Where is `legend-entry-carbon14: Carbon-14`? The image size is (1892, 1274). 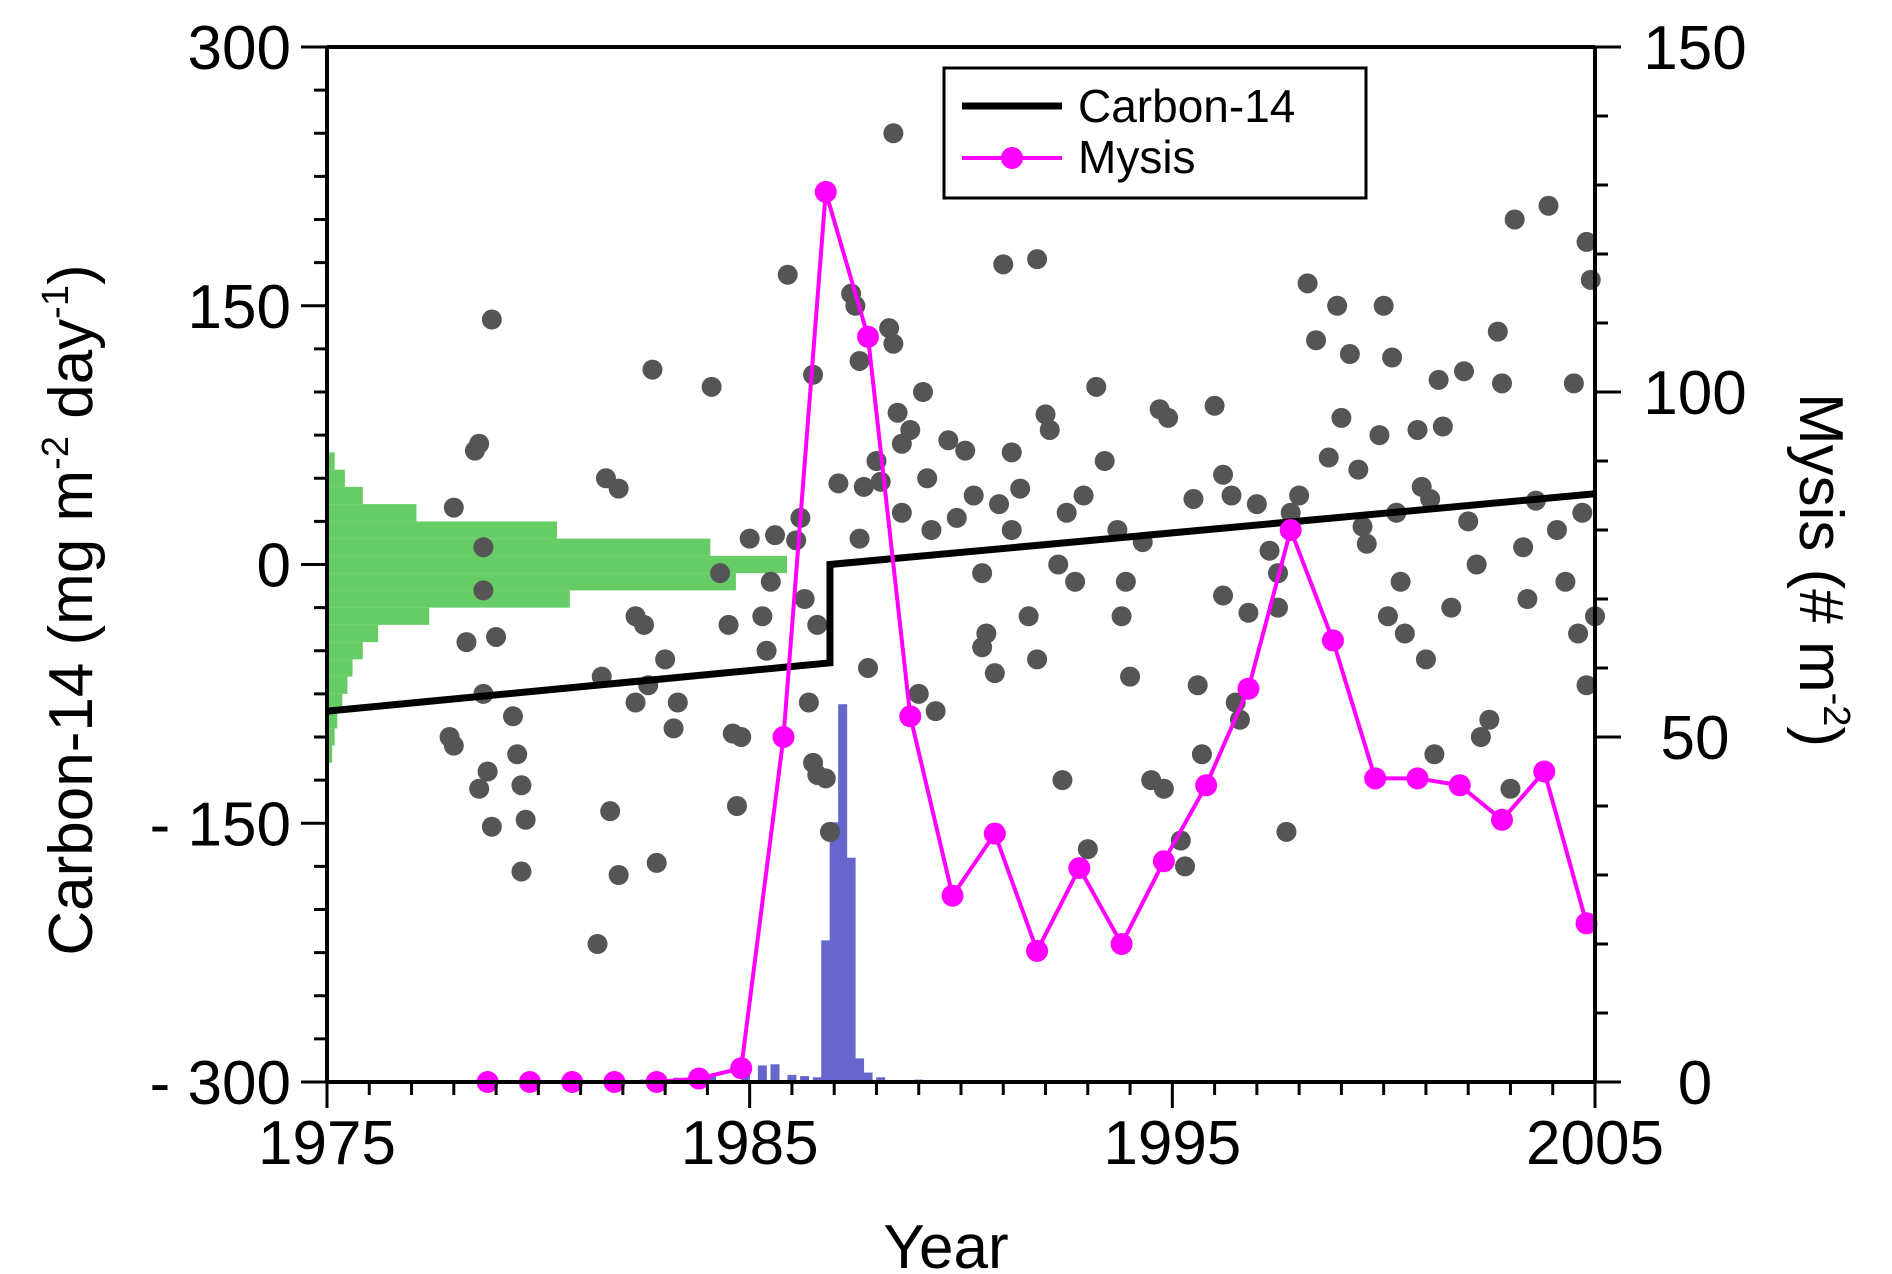 legend-entry-carbon14: Carbon-14 is located at coordinates (1186, 106).